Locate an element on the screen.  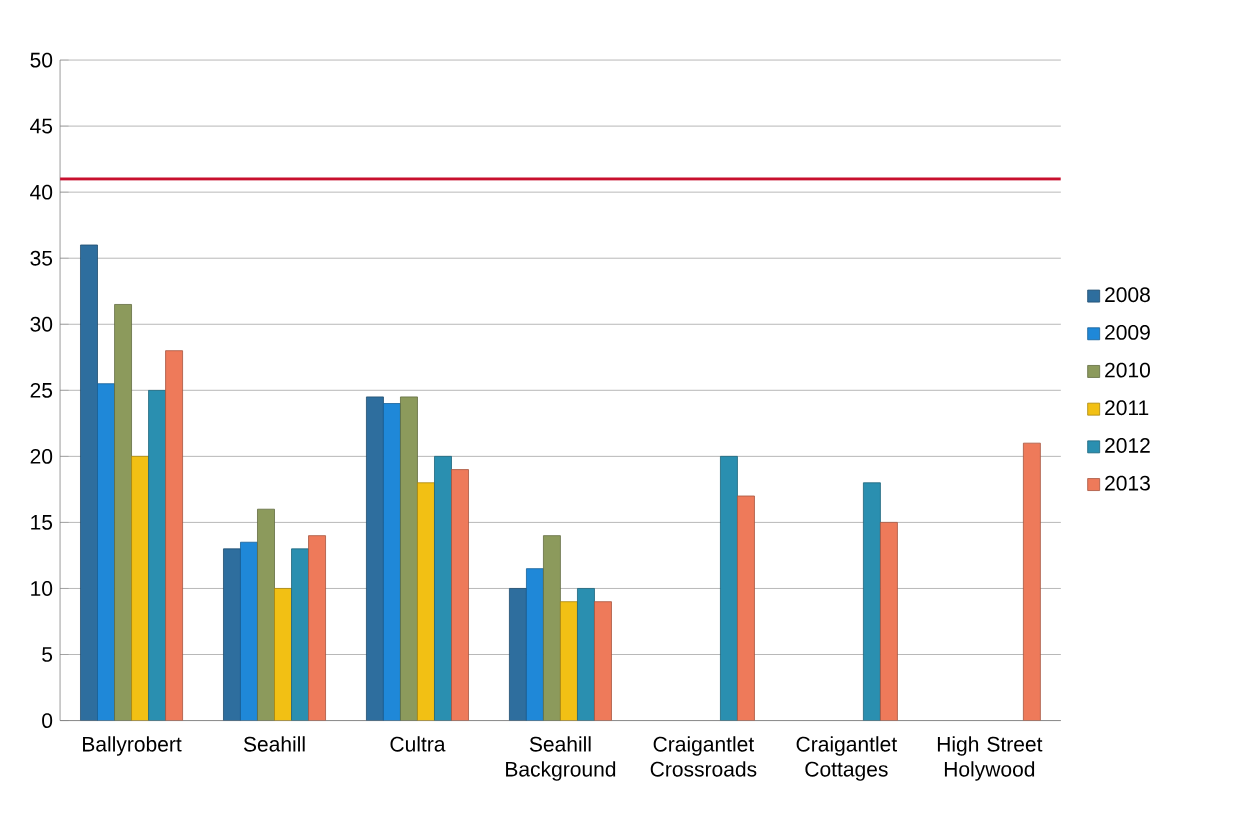
x-tick-label: Cultra is located at coordinates (418, 744).